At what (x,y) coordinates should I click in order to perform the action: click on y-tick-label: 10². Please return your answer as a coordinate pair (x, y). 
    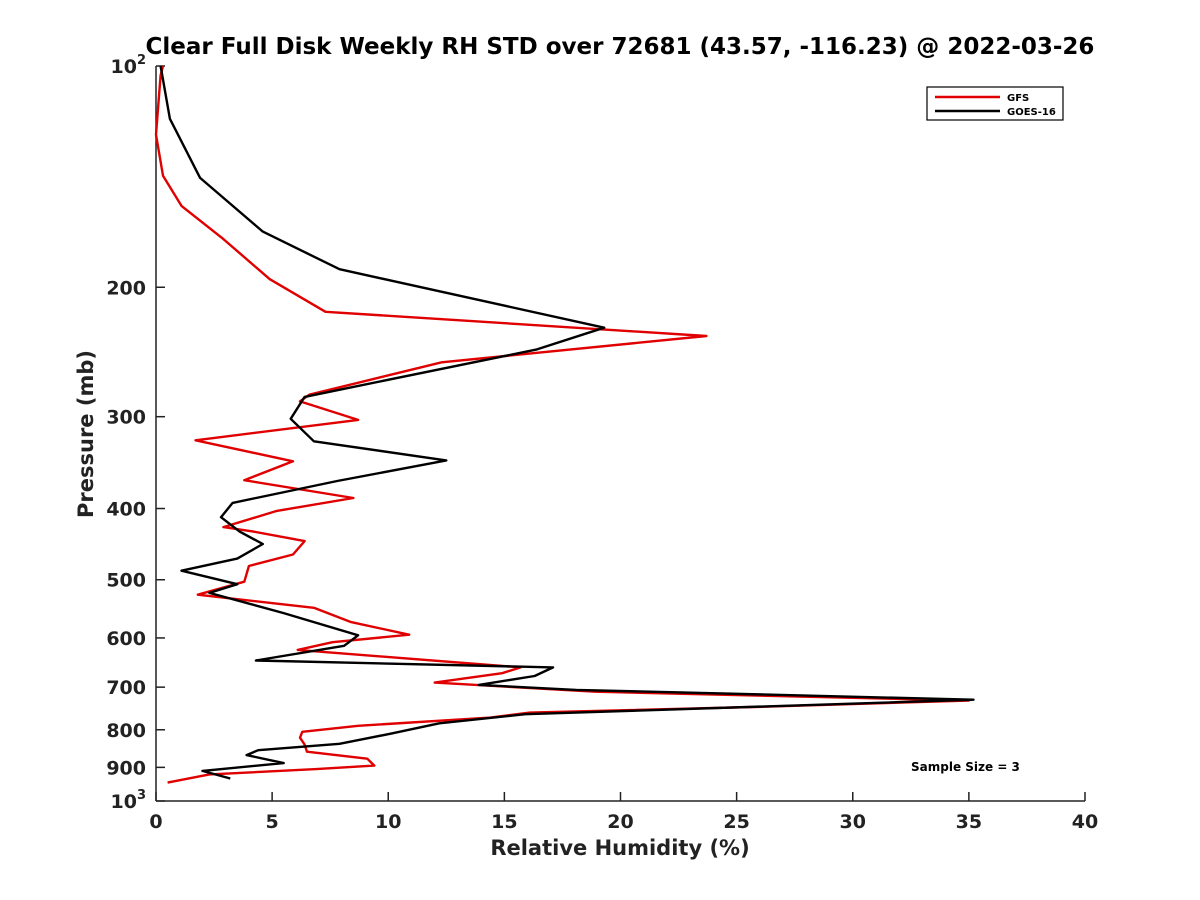
    Looking at the image, I should click on (129, 65).